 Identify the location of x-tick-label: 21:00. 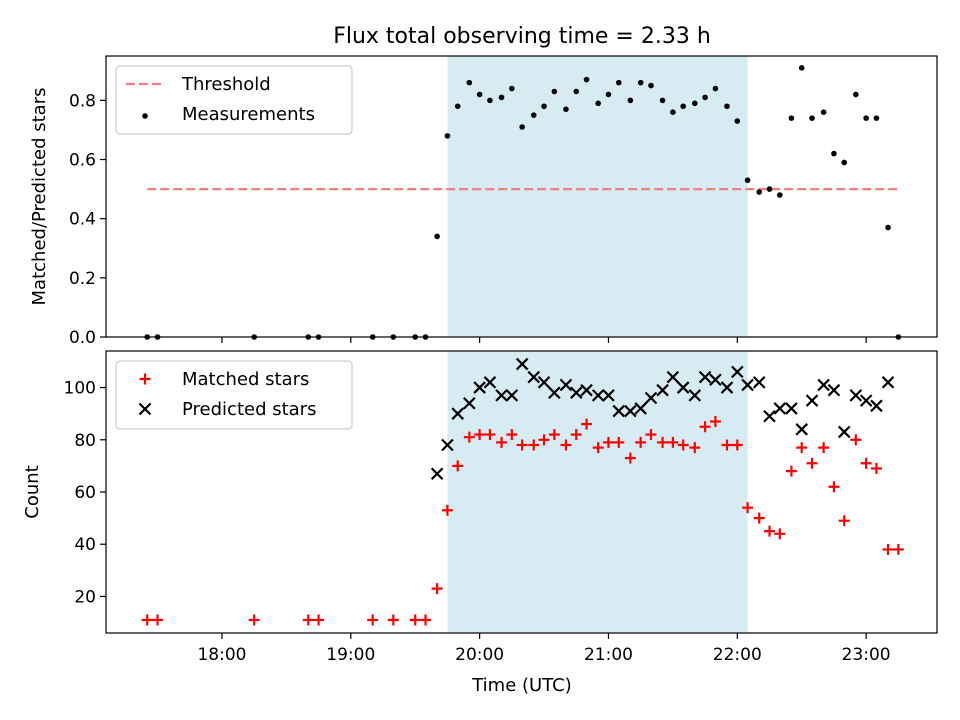
(608, 655).